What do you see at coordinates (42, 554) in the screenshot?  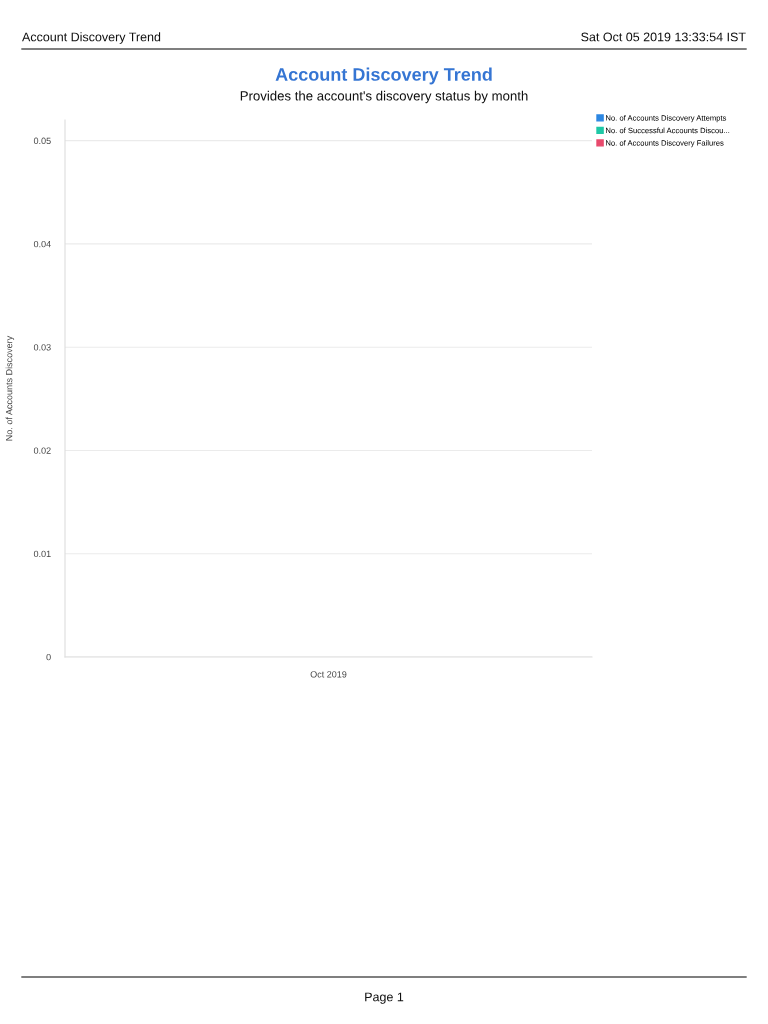 I see `y-tick-label: 0.01` at bounding box center [42, 554].